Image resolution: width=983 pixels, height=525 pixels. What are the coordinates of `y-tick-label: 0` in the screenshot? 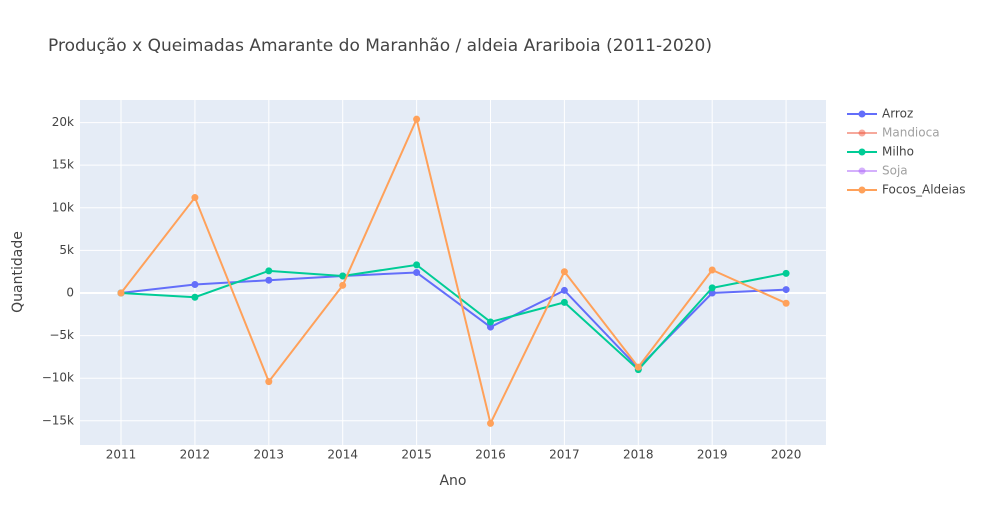 It's located at (70, 292).